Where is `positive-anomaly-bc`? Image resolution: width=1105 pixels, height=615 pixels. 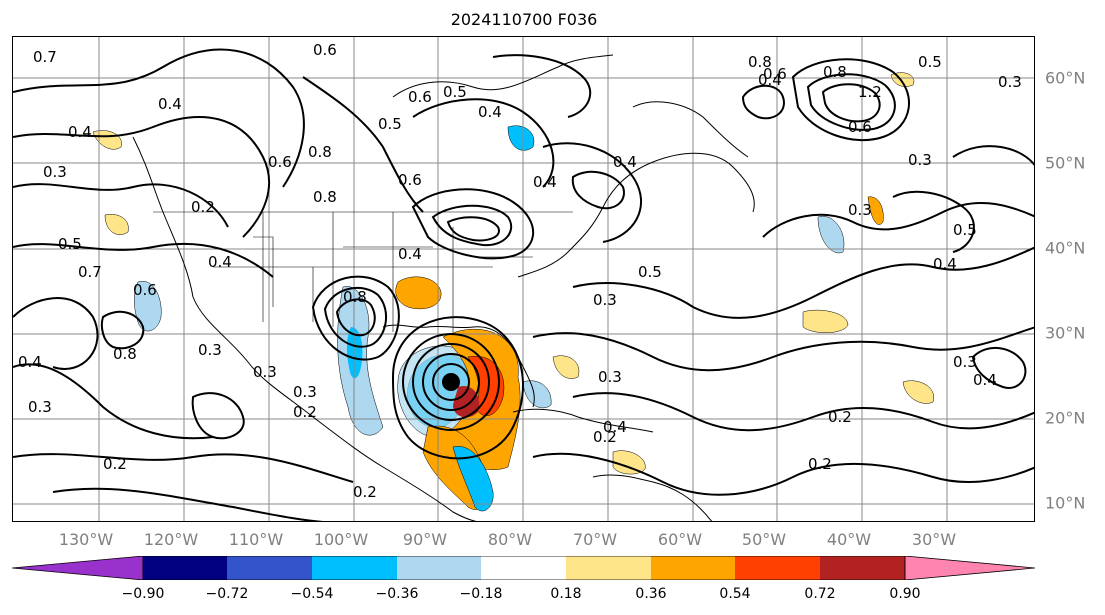
positive-anomaly-bc is located at coordinates (107, 140).